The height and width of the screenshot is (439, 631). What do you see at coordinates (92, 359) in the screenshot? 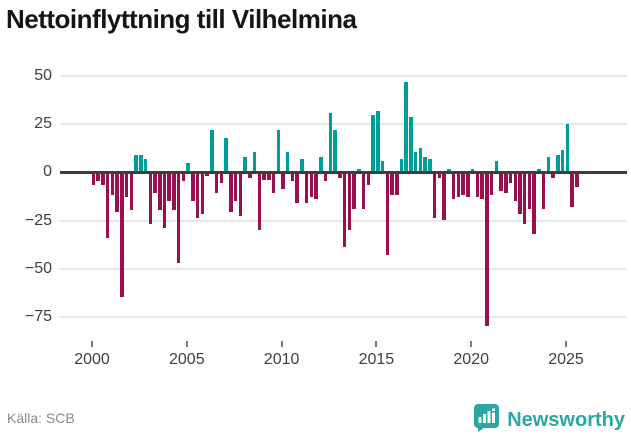
I see `x-axis-tick-label: 2000` at bounding box center [92, 359].